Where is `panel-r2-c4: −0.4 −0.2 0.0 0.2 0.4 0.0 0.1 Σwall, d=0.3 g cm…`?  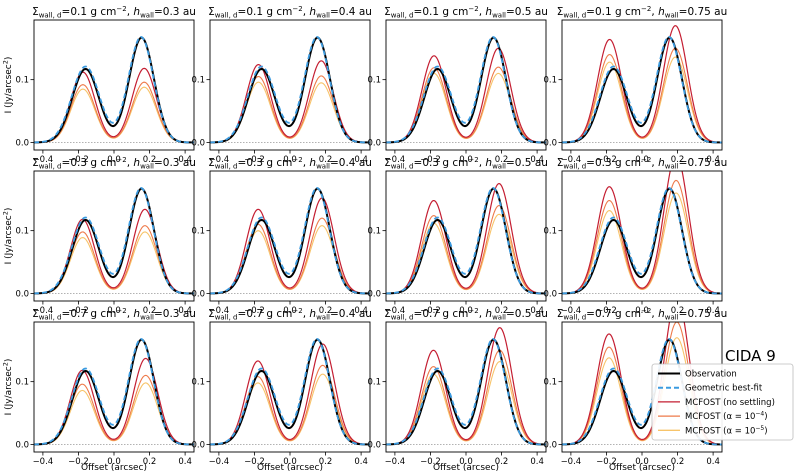 panel-r2-c4: −0.4 −0.2 0.0 0.2 0.4 0.0 0.1 Σwall, d=0.3 g cm… is located at coordinates (635, 236).